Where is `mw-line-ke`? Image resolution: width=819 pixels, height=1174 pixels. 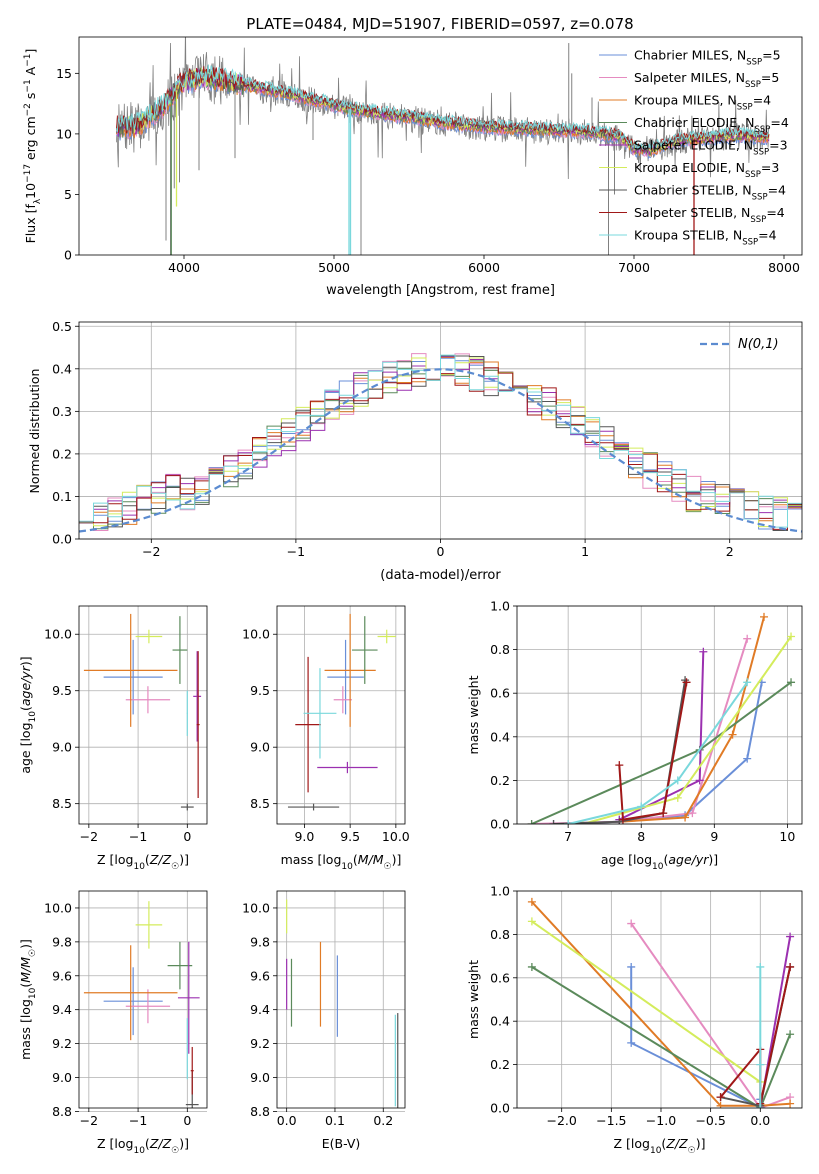
mw-line-ke is located at coordinates (646, 1001).